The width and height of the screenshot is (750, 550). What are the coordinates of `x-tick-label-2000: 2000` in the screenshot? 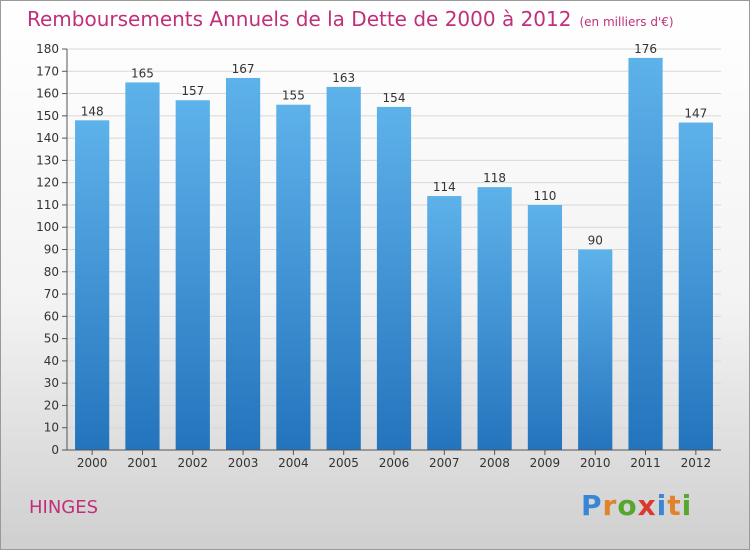 It's located at (92, 463).